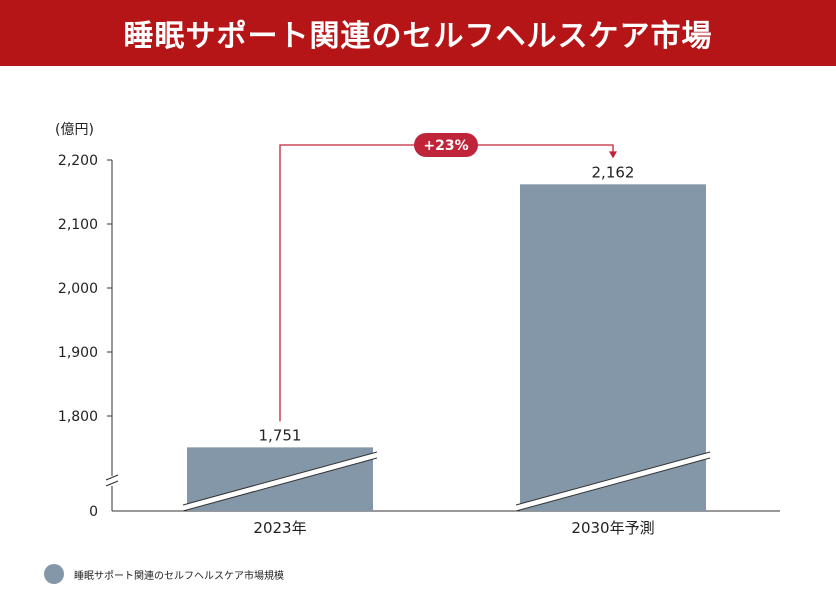  I want to click on y-axis-label: (億円), so click(74, 130).